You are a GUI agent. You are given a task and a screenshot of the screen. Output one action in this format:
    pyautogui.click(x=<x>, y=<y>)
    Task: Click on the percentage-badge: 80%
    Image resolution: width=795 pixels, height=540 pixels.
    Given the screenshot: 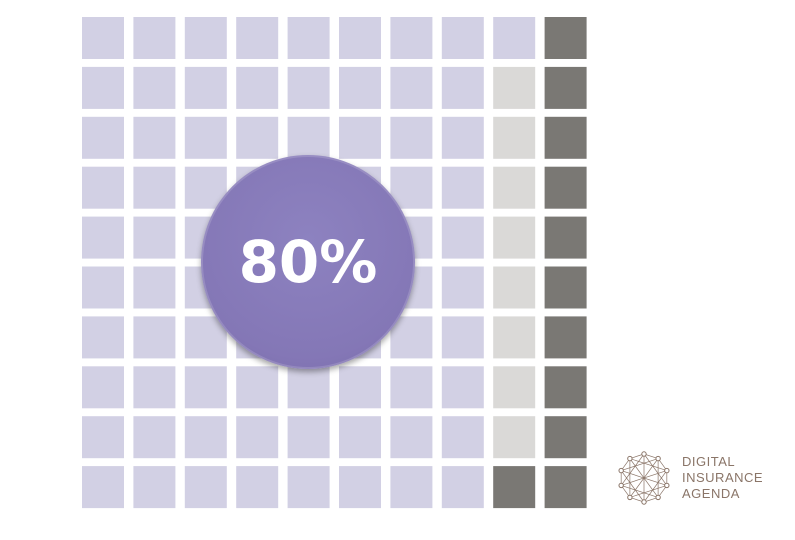 What is the action you would take?
    pyautogui.click(x=308, y=262)
    